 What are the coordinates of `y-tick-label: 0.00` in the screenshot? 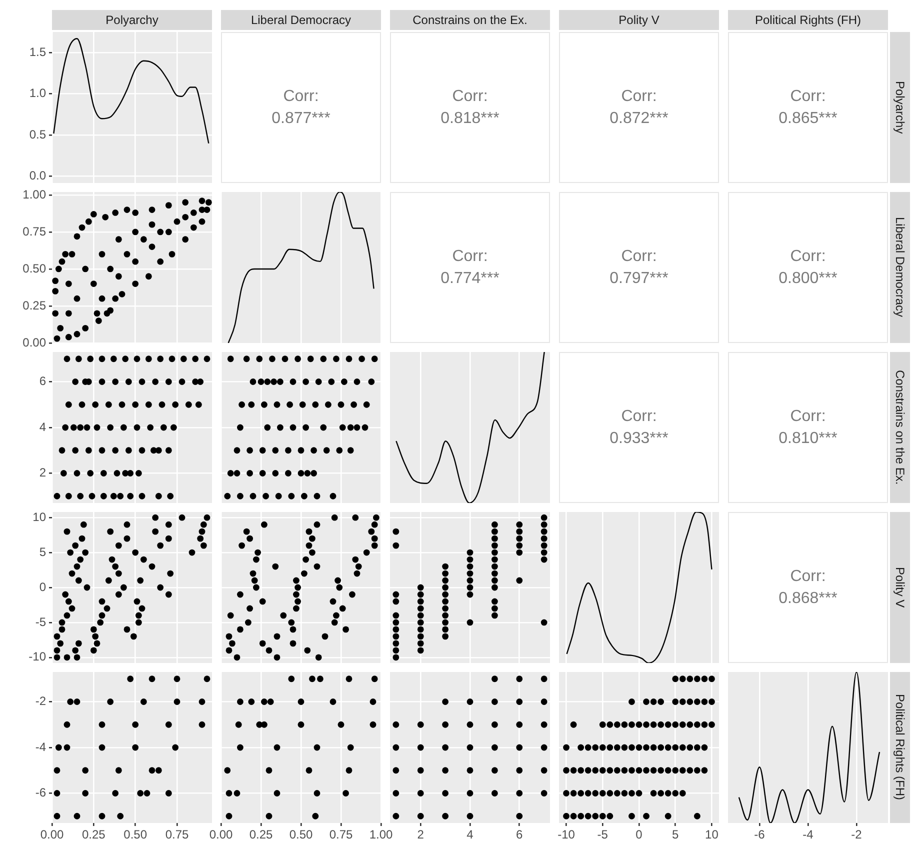 It's located at (34, 342).